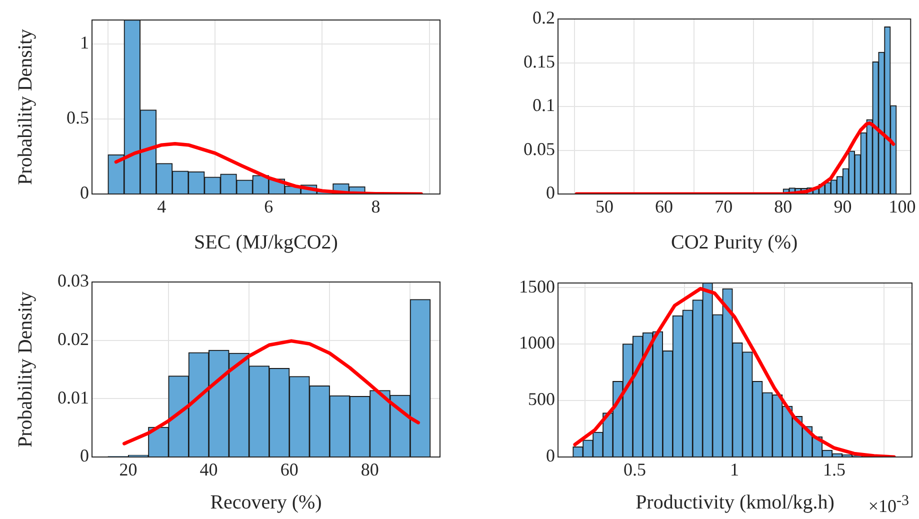 The image size is (919, 519). Describe the element at coordinates (734, 242) in the screenshot. I see `x-axis-title: CO2 Purity (%)` at that location.